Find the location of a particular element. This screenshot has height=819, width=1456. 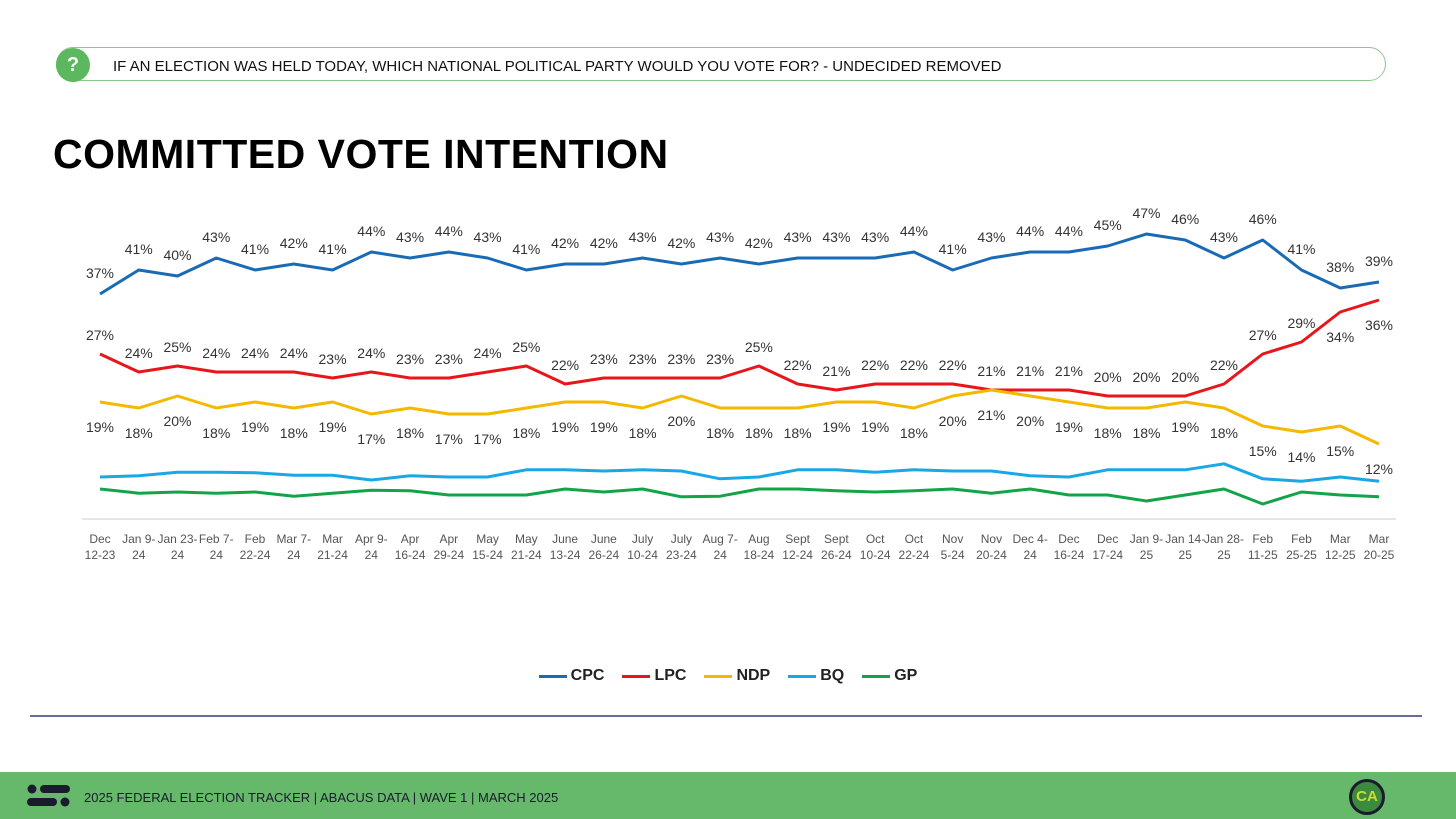

x-tick-label: Apr is located at coordinates (410, 539).